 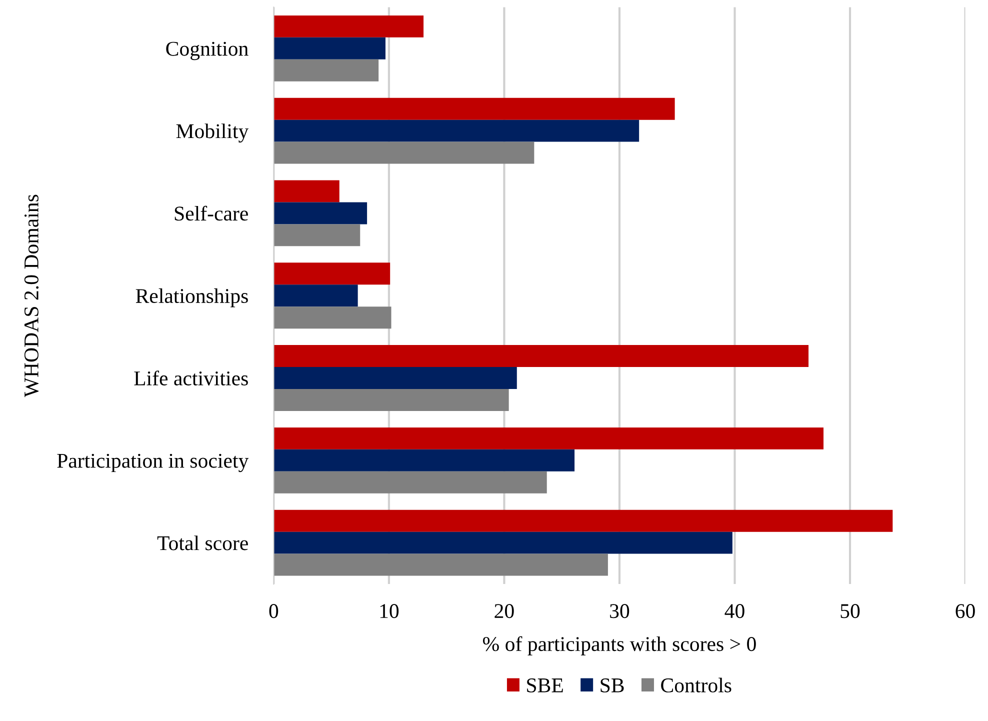 I want to click on y-tick-label: Self-care, so click(x=211, y=213).